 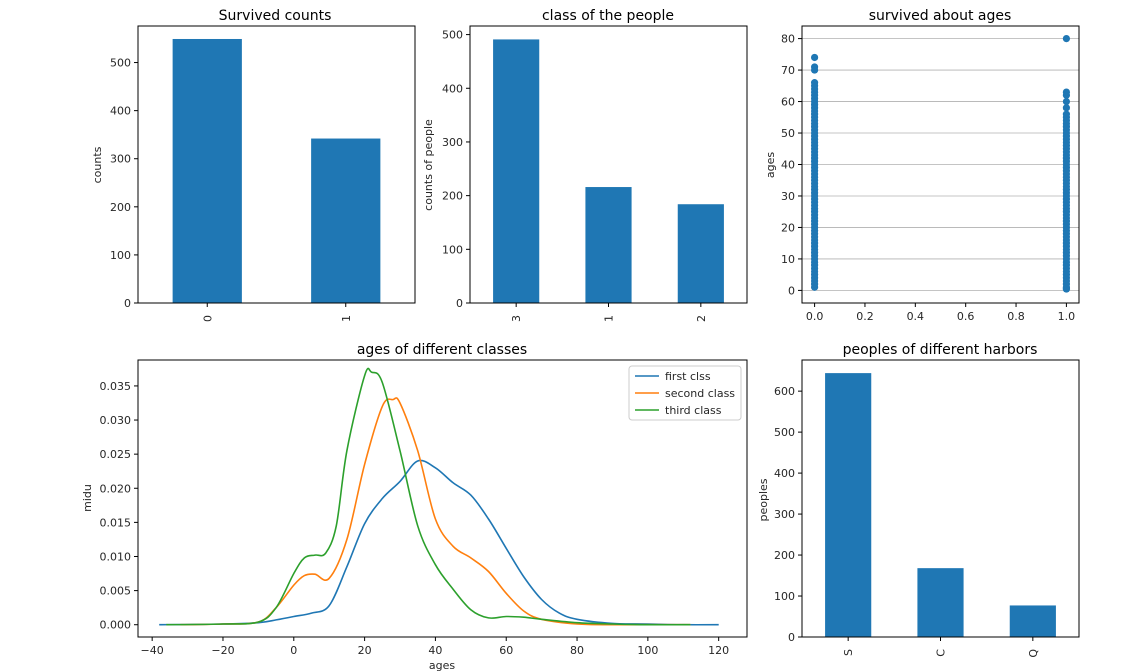 What do you see at coordinates (701, 318) in the screenshot?
I see `x-tick-label: 2` at bounding box center [701, 318].